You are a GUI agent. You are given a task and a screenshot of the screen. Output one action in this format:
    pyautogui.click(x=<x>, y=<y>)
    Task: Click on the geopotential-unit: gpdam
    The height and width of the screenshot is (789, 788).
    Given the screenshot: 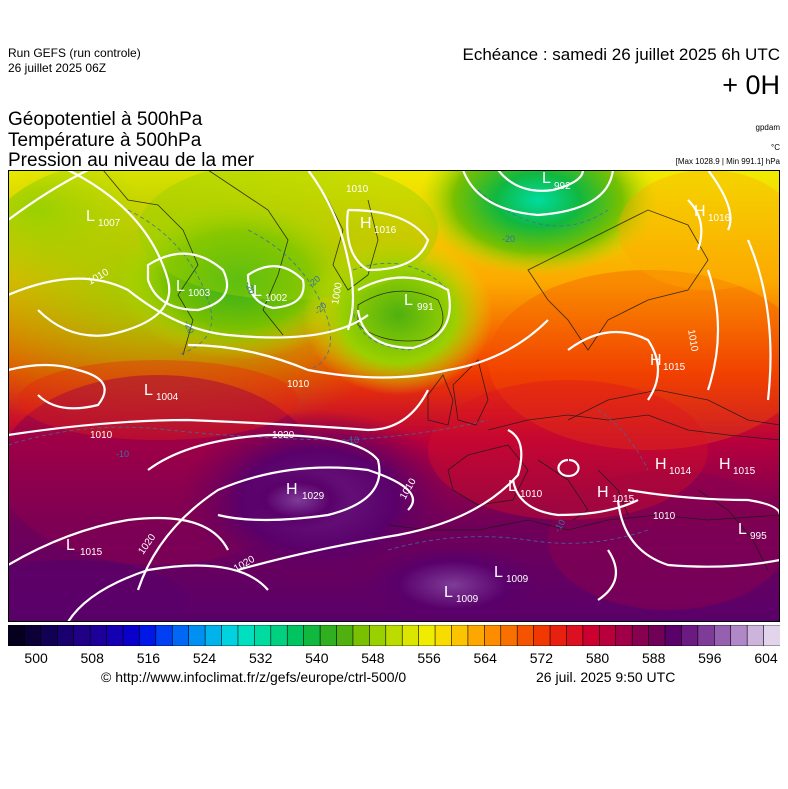 What is the action you would take?
    pyautogui.click(x=767, y=127)
    